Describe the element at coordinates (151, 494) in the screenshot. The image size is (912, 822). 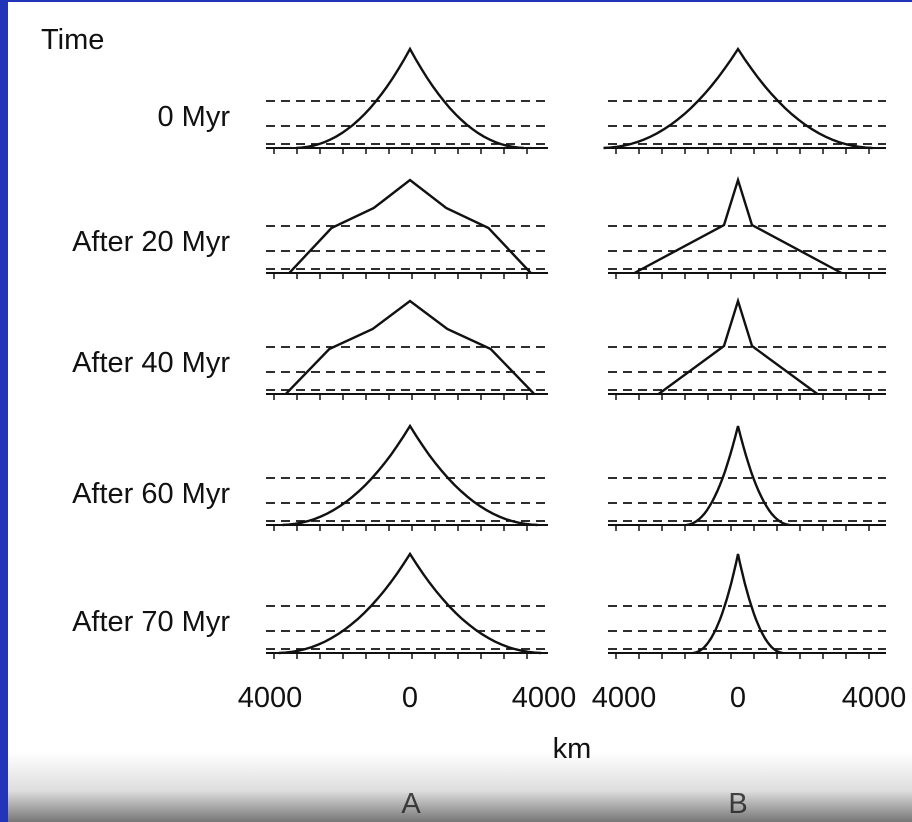
I see `row-label: After 60 Myr` at that location.